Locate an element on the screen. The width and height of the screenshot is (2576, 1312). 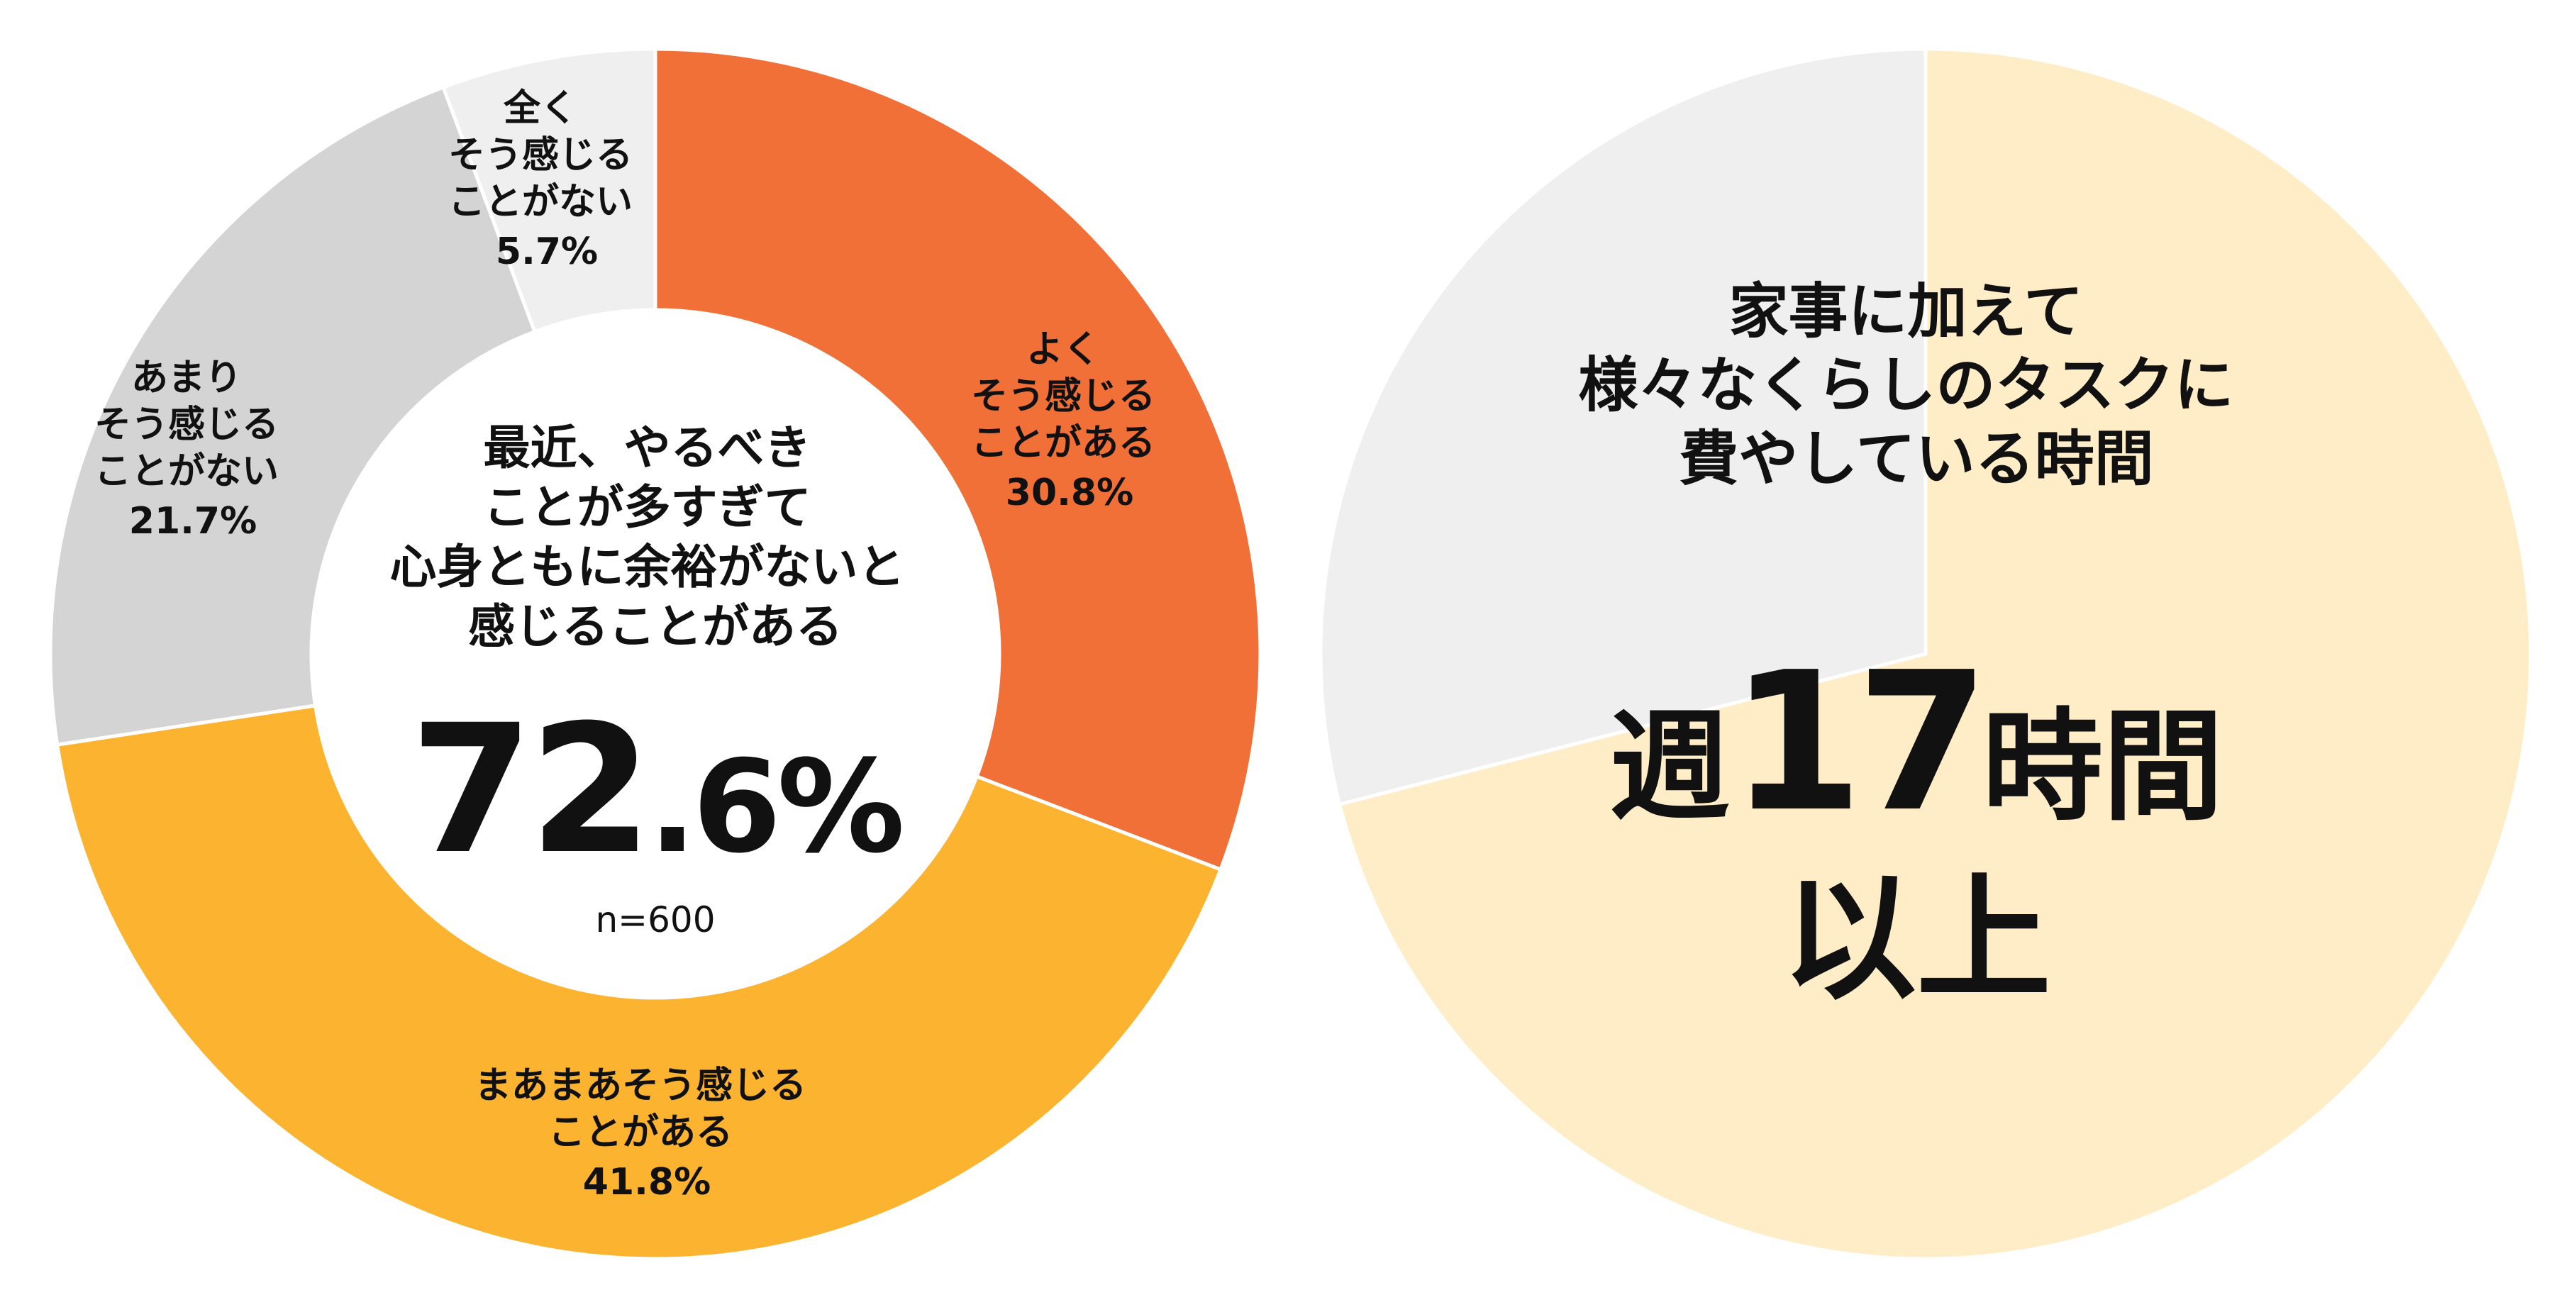
slice-label-maamaa: まあまあそう感じる ことがある 41.8% is located at coordinates (646, 1133).